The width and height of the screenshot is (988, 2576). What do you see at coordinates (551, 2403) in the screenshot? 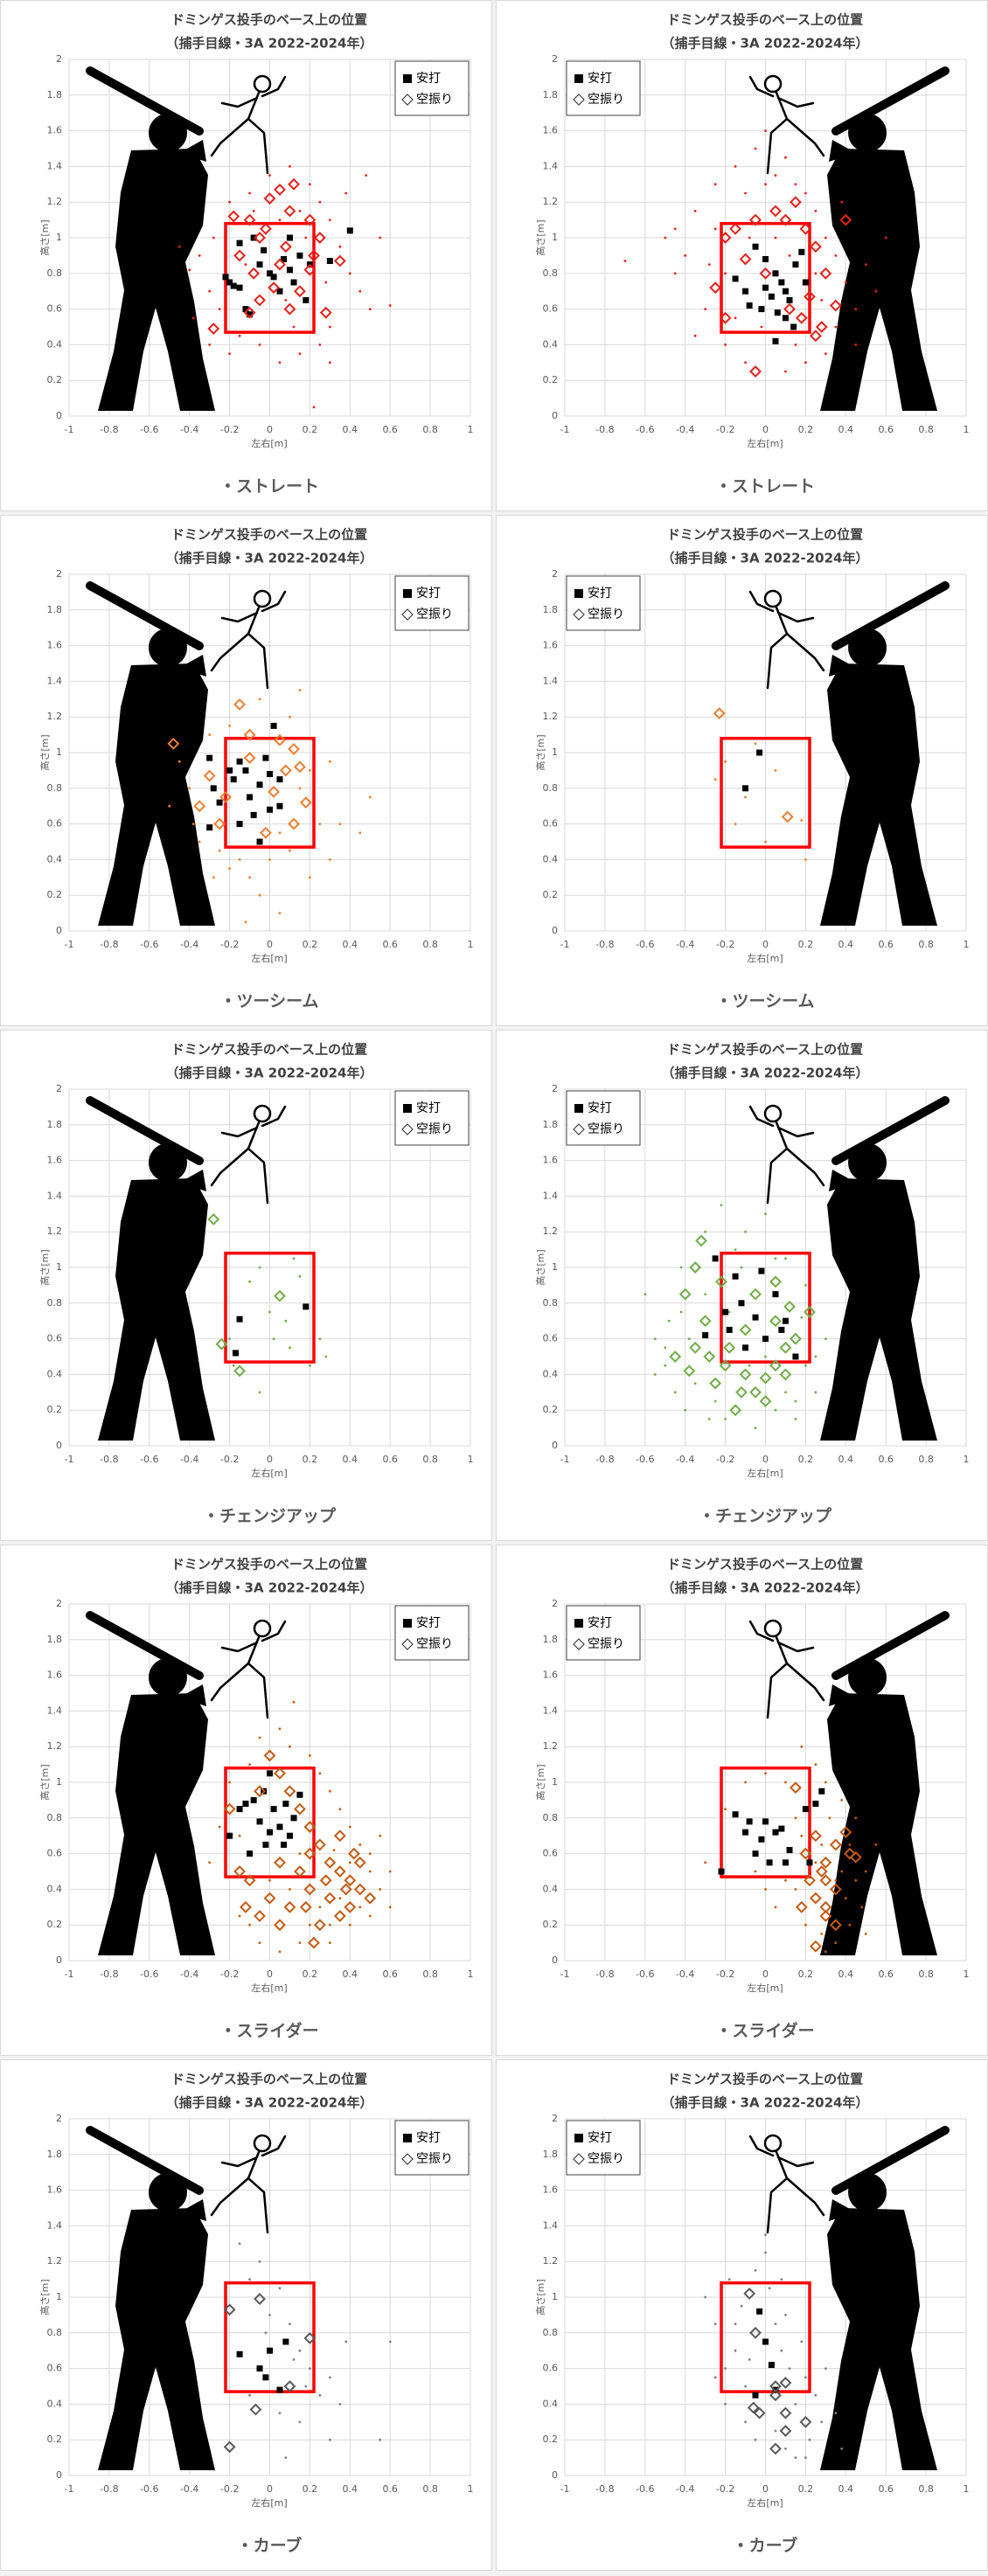
I see `y-tick-label: 0.4` at bounding box center [551, 2403].